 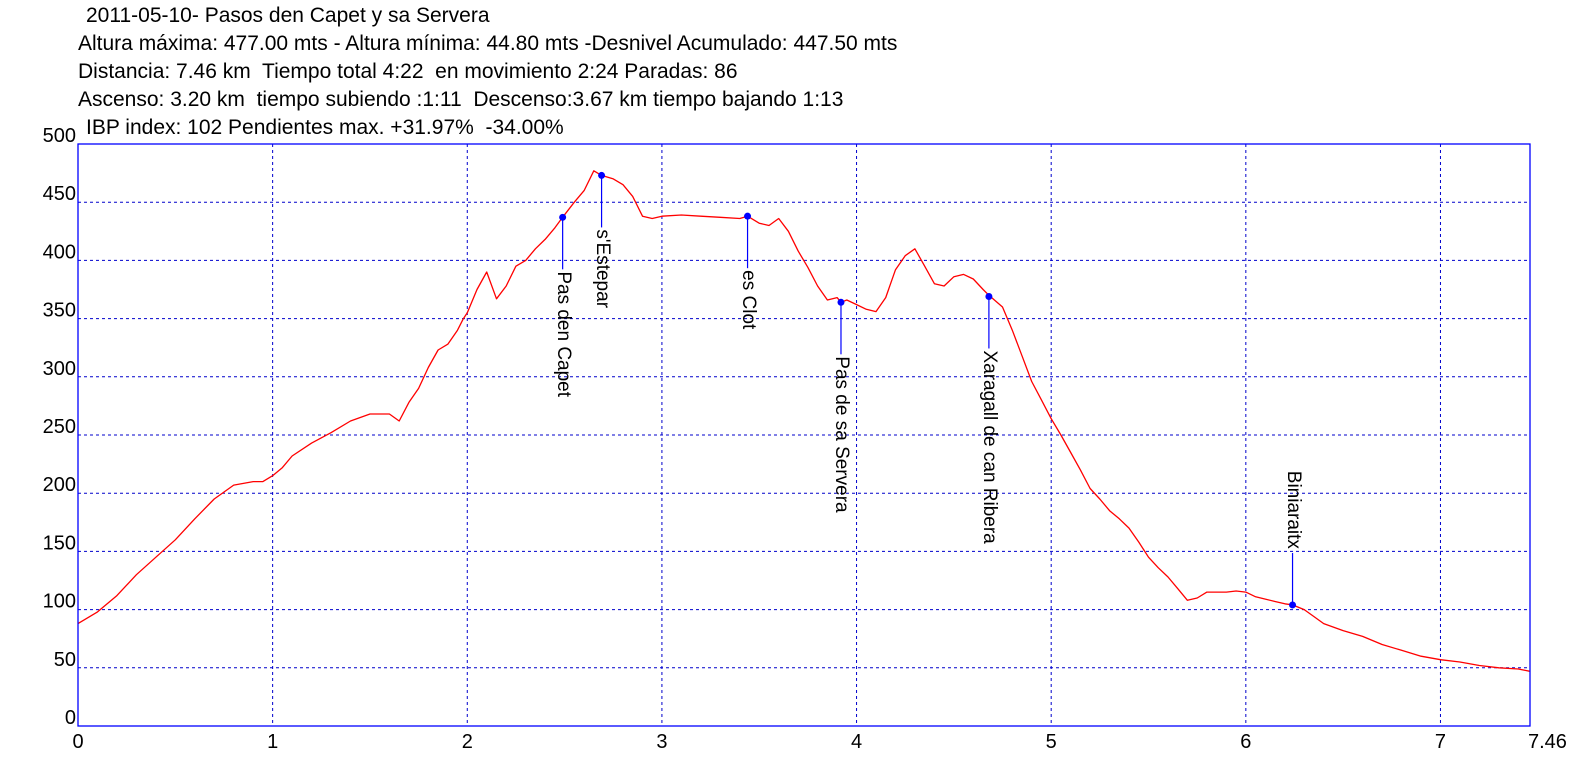 What do you see at coordinates (748, 300) in the screenshot?
I see `waypoint-label: es Clot` at bounding box center [748, 300].